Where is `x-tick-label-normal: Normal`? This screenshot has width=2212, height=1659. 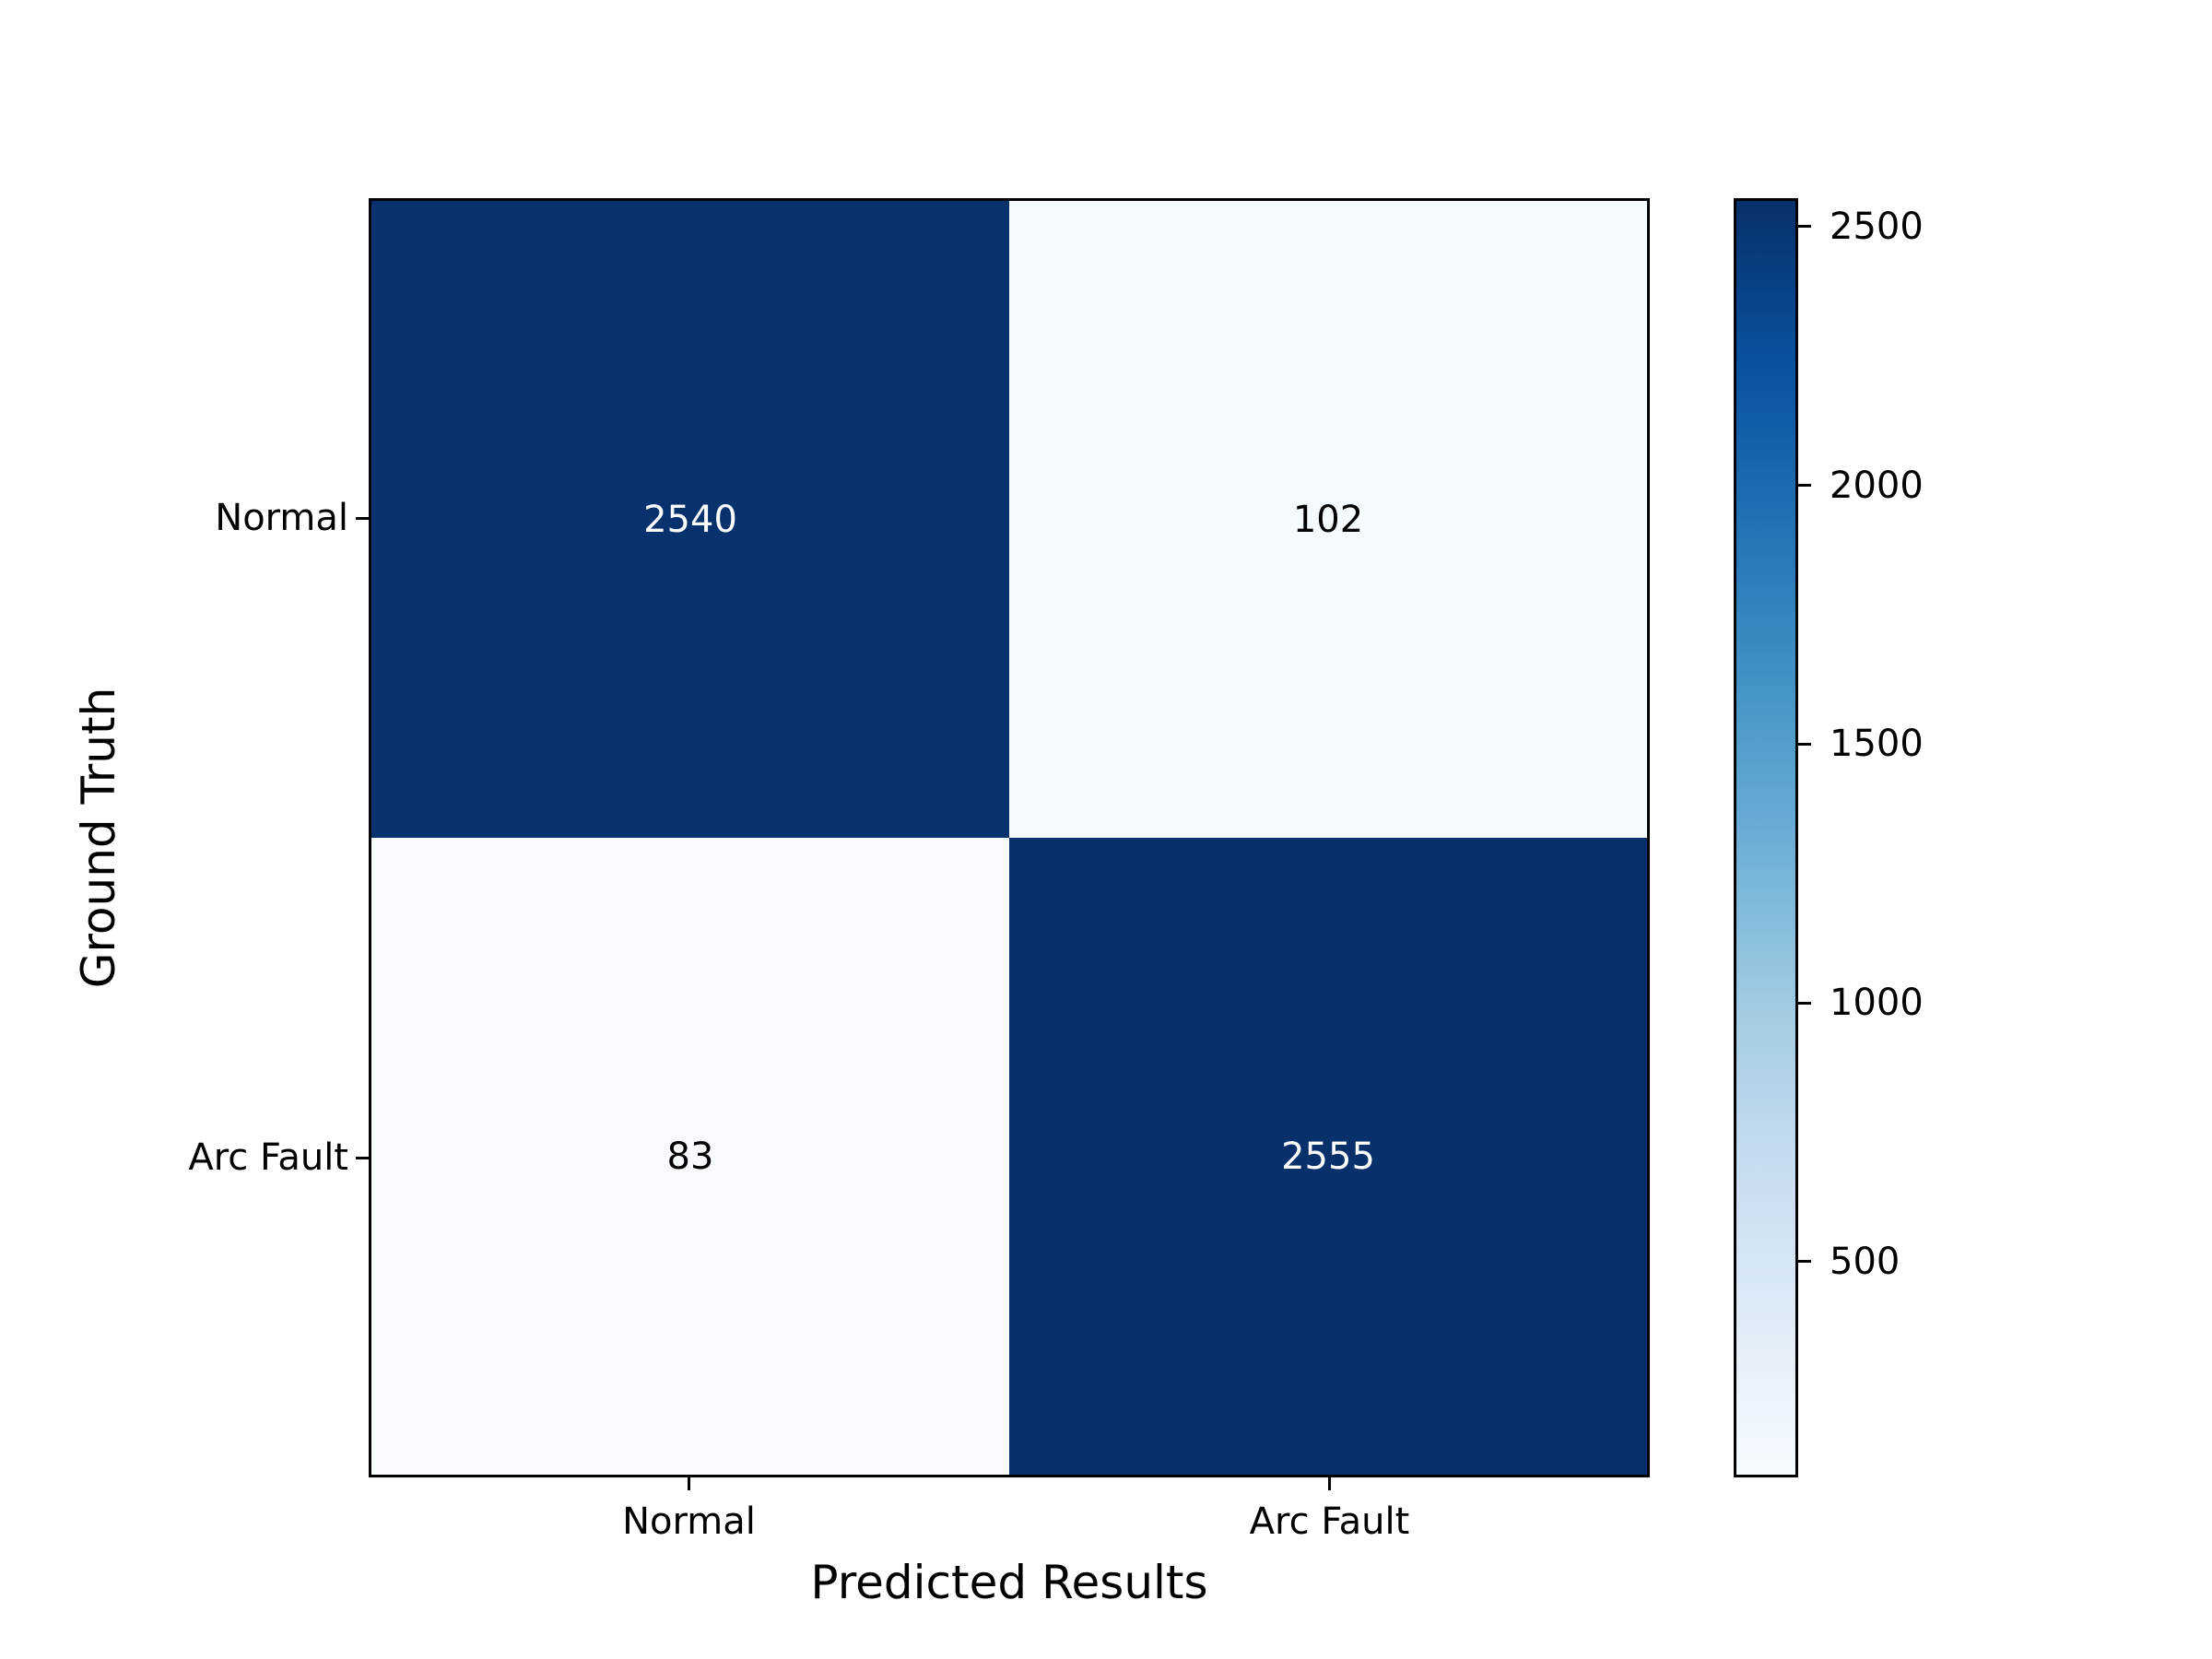
x-tick-label-normal: Normal is located at coordinates (689, 1521).